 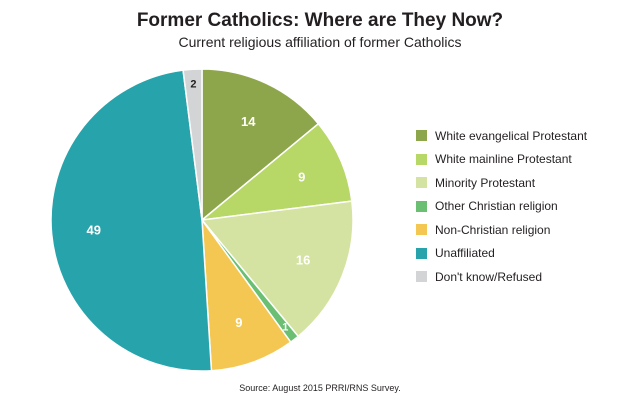 What do you see at coordinates (485, 182) in the screenshot?
I see `legend-label: Minority Protestant` at bounding box center [485, 182].